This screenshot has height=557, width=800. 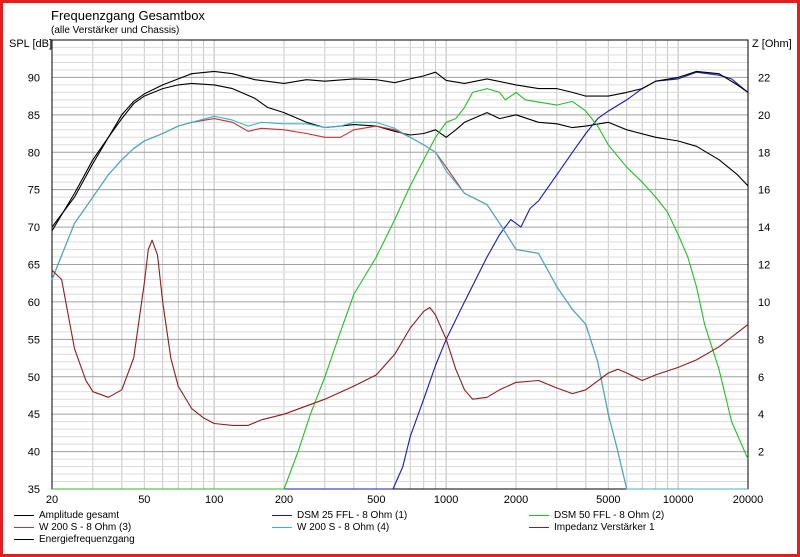 What do you see at coordinates (764, 228) in the screenshot?
I see `y-tick-label-right: 14` at bounding box center [764, 228].